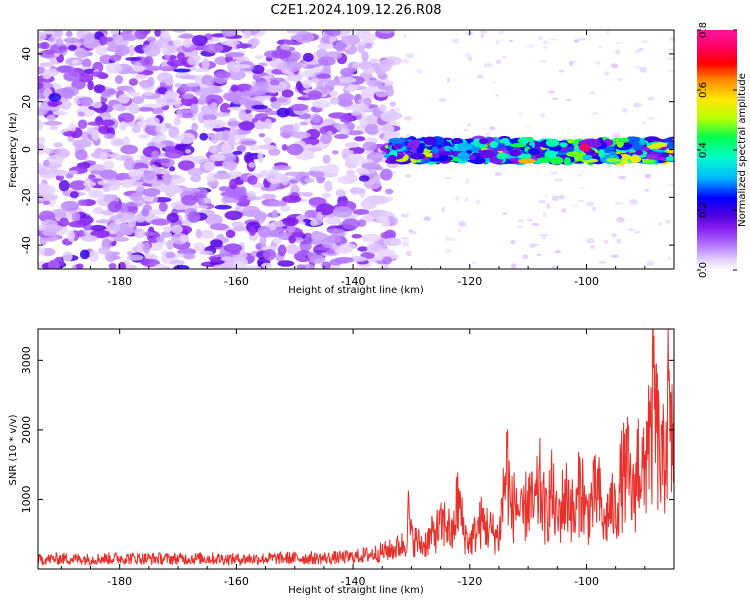 This screenshot has height=600, width=750. Describe the element at coordinates (26, 149) in the screenshot. I see `spectrogram-ytick-label: 0` at that location.